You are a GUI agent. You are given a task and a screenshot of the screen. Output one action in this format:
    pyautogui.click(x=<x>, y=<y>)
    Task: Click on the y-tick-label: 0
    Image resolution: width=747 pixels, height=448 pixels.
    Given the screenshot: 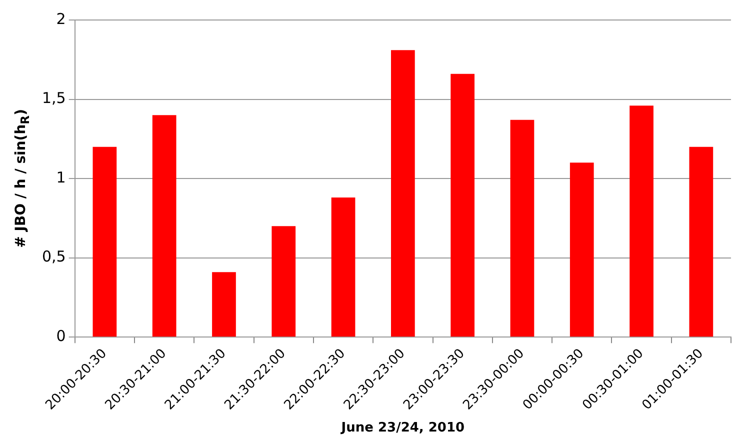 What is the action you would take?
    pyautogui.click(x=61, y=335)
    